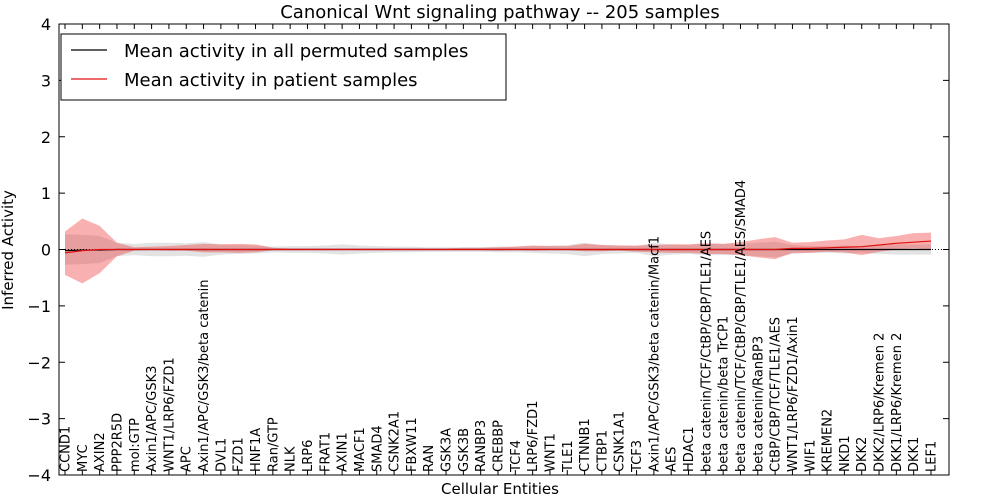  What do you see at coordinates (343, 452) in the screenshot?
I see `x-tick-label: AXIN1` at bounding box center [343, 452].